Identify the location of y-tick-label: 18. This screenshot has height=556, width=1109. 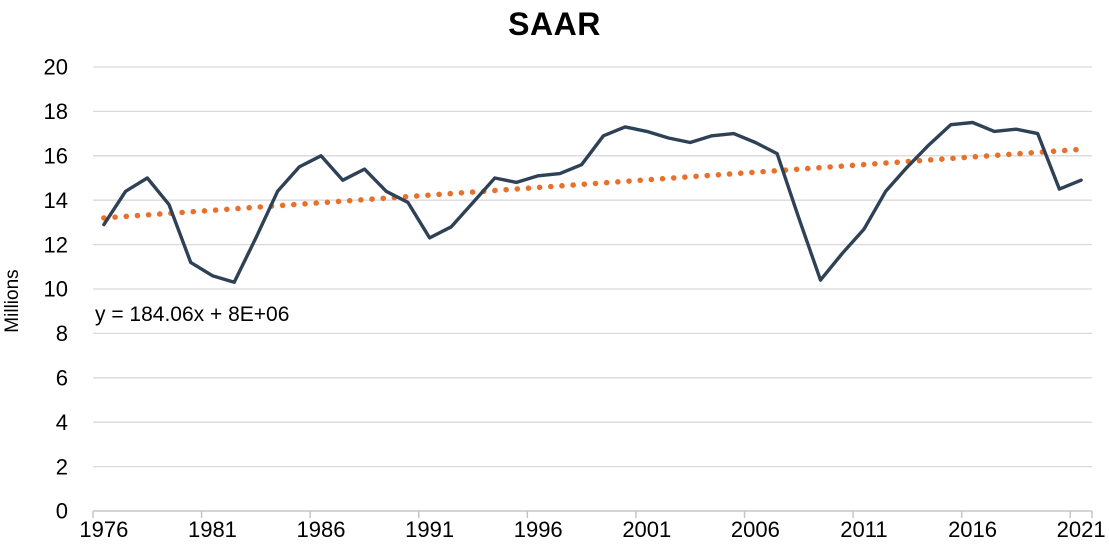
(56, 111).